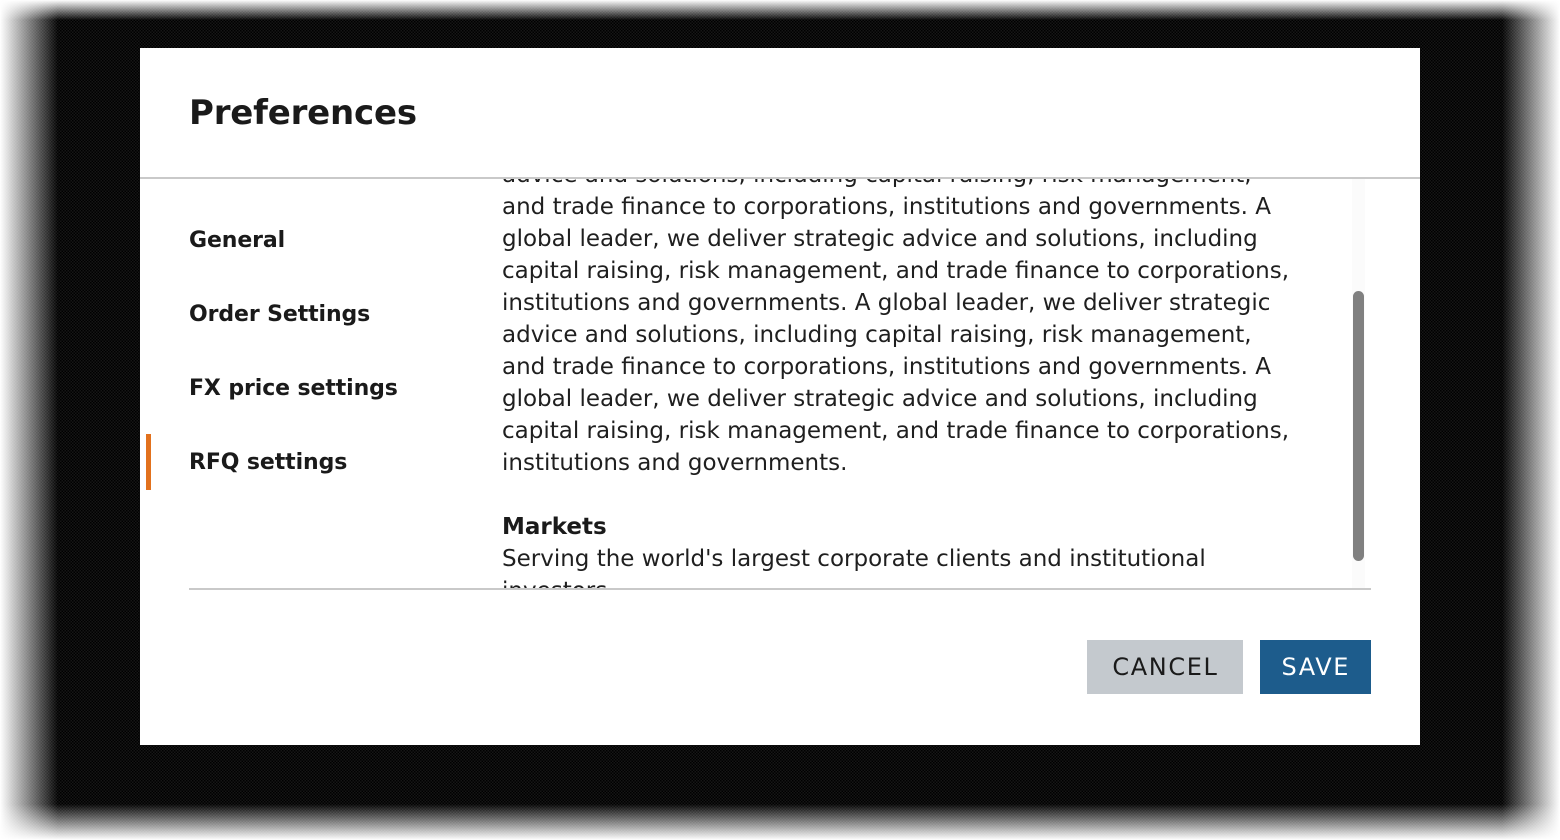  I want to click on page-title: Preferences, so click(303, 112).